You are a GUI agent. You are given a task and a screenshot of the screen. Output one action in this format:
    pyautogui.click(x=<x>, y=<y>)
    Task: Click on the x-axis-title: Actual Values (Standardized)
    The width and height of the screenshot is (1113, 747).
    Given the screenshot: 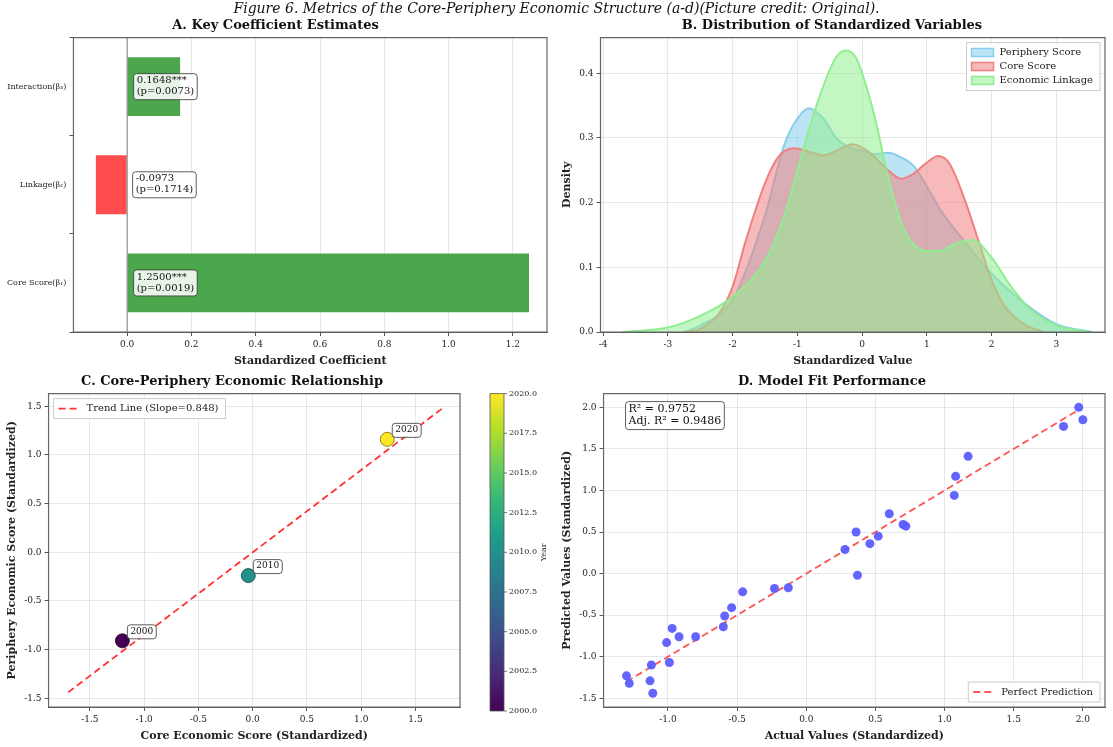 What is the action you would take?
    pyautogui.click(x=853, y=736)
    